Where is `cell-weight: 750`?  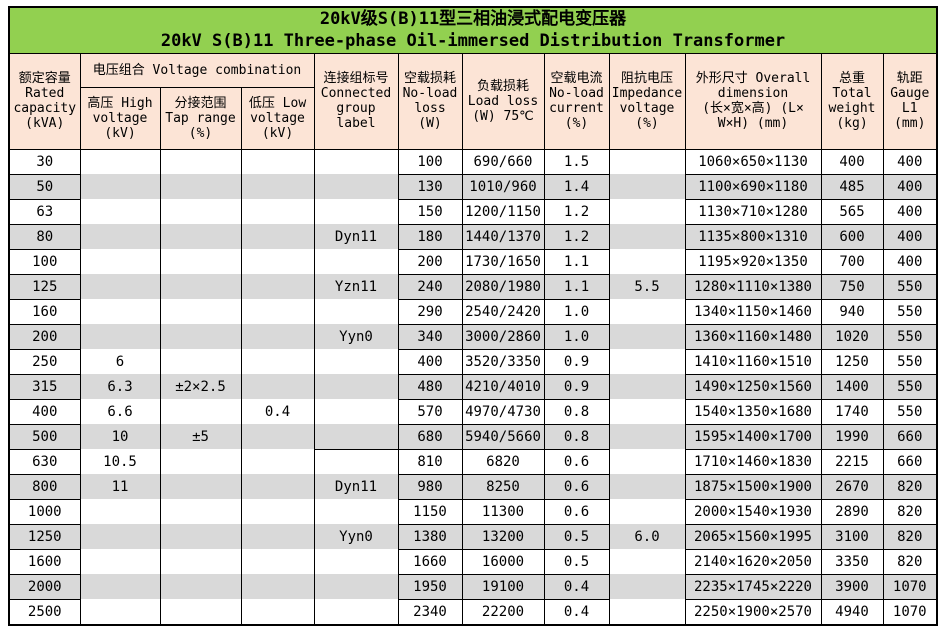
cell-weight: 750 is located at coordinates (852, 286).